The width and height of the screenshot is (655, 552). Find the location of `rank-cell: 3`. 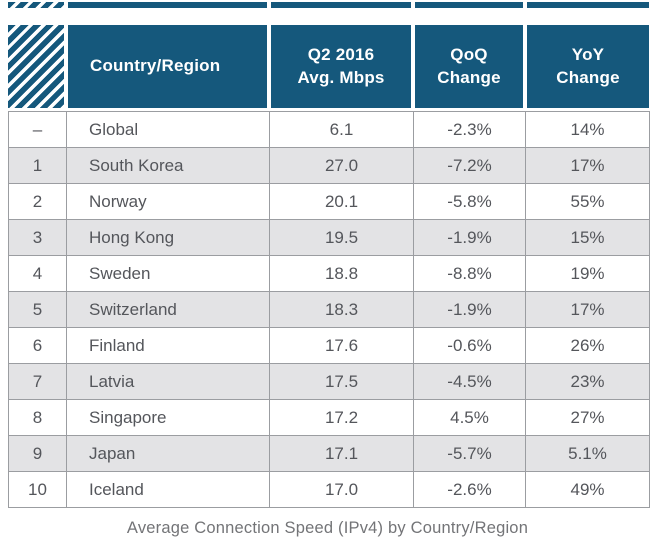

rank-cell: 3 is located at coordinates (37, 237).